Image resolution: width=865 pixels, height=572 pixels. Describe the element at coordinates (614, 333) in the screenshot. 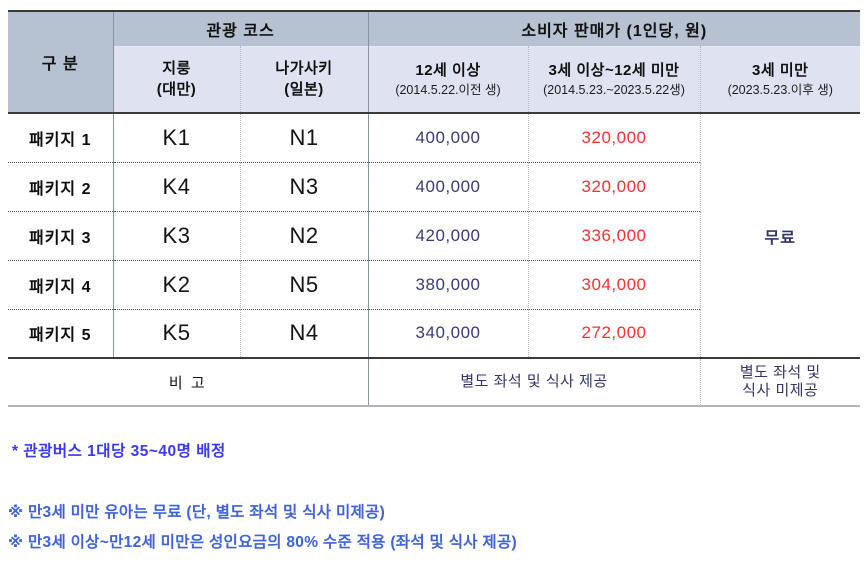

I see `child-price: 272,000` at that location.